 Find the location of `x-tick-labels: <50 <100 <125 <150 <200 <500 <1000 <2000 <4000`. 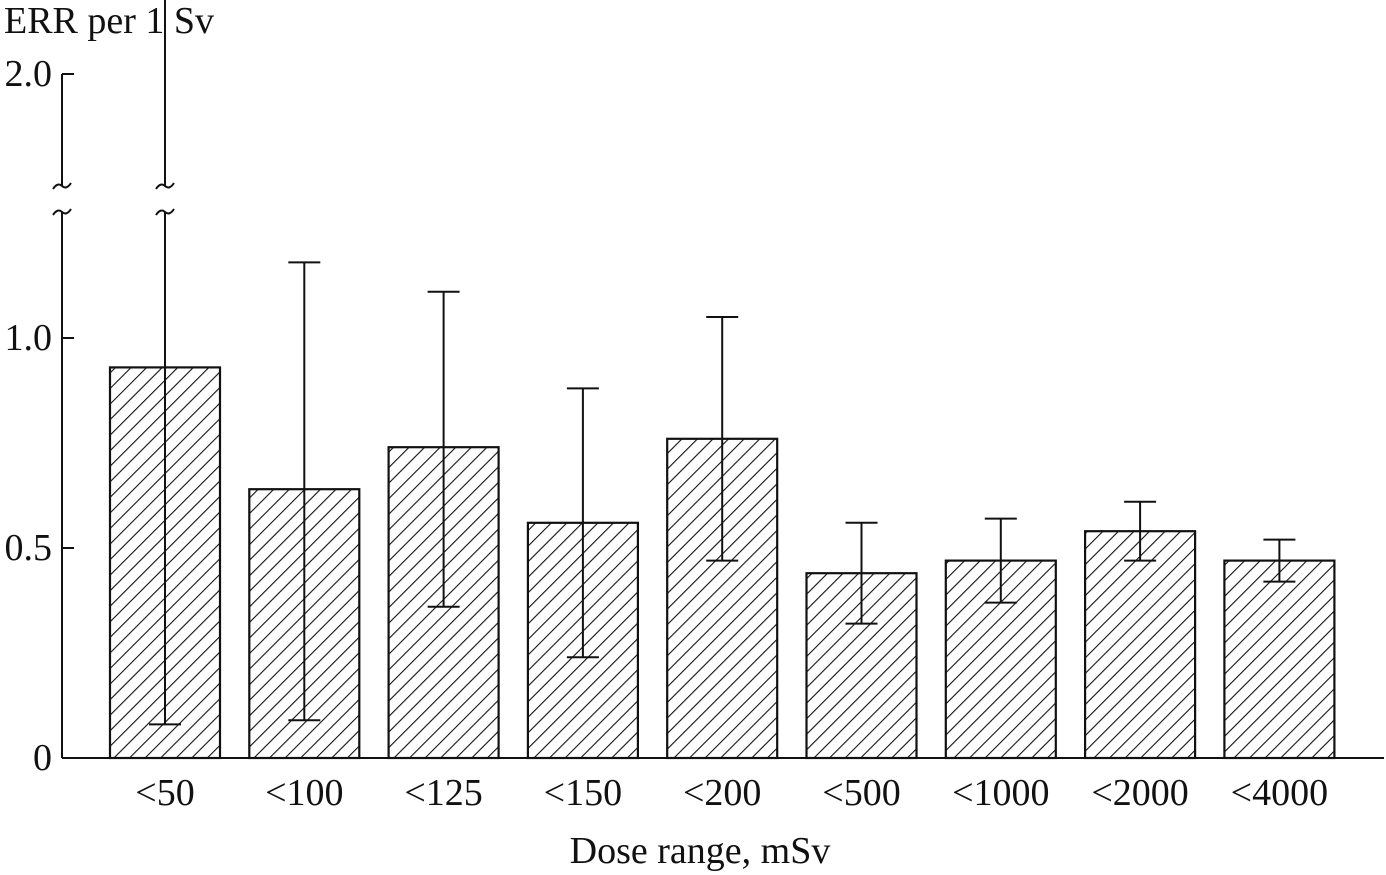

x-tick-labels: <50 <100 <125 <150 <200 <500 <1000 <2000 <4000 is located at coordinates (731, 793).